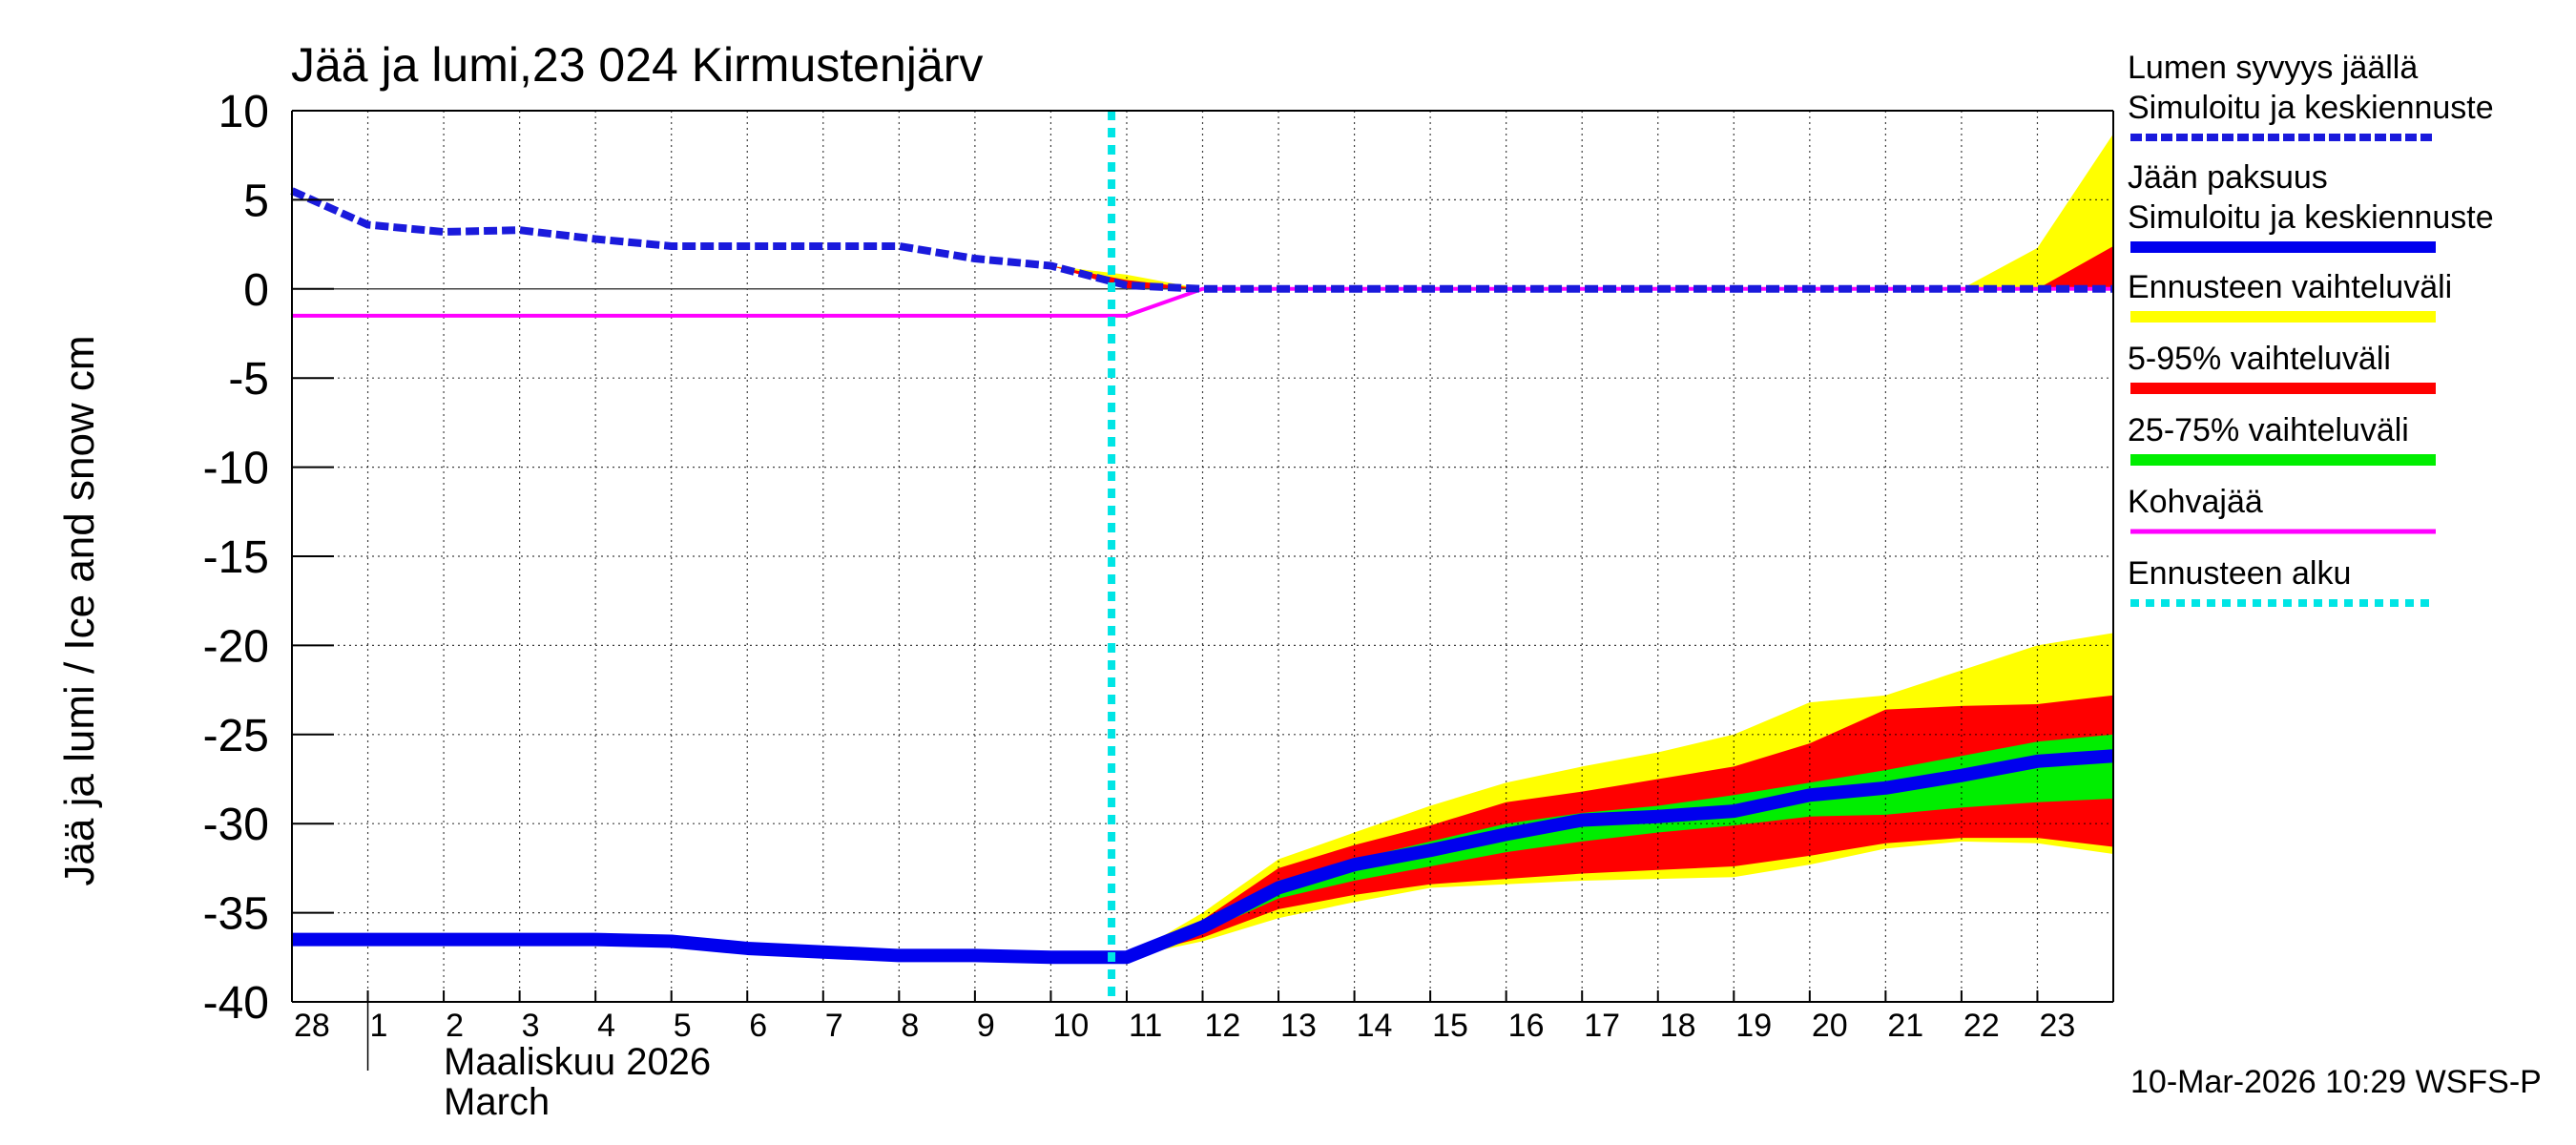 The height and width of the screenshot is (1145, 2576). Describe the element at coordinates (312, 1026) in the screenshot. I see `x-tick-label: 28` at that location.